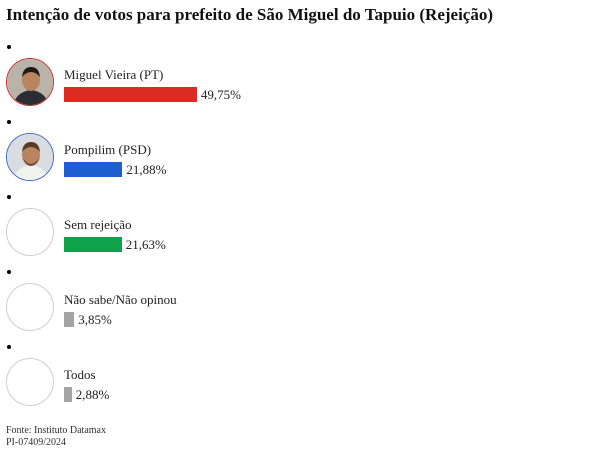 The image size is (600, 450). I want to click on value-label: 3,85%, so click(95, 319).